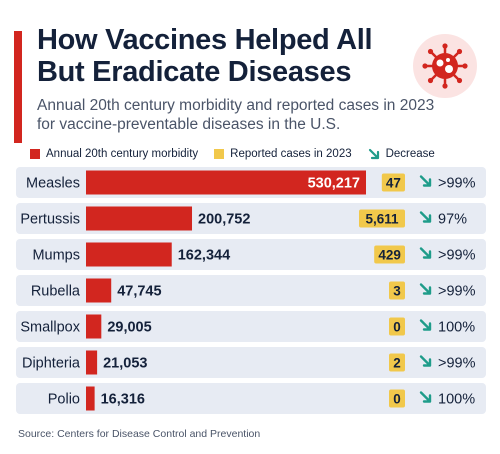 The image size is (500, 454). I want to click on case-badge-diphteria, so click(397, 362).